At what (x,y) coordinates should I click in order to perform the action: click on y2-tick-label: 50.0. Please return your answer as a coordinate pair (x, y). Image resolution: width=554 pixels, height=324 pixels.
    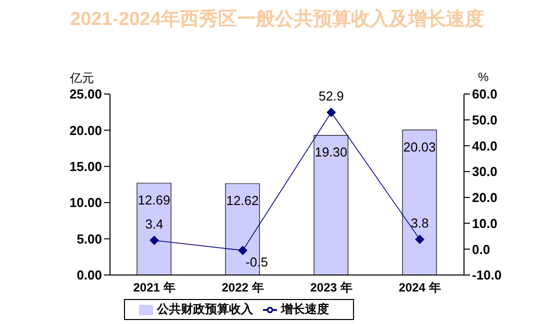
    Looking at the image, I should click on (485, 120).